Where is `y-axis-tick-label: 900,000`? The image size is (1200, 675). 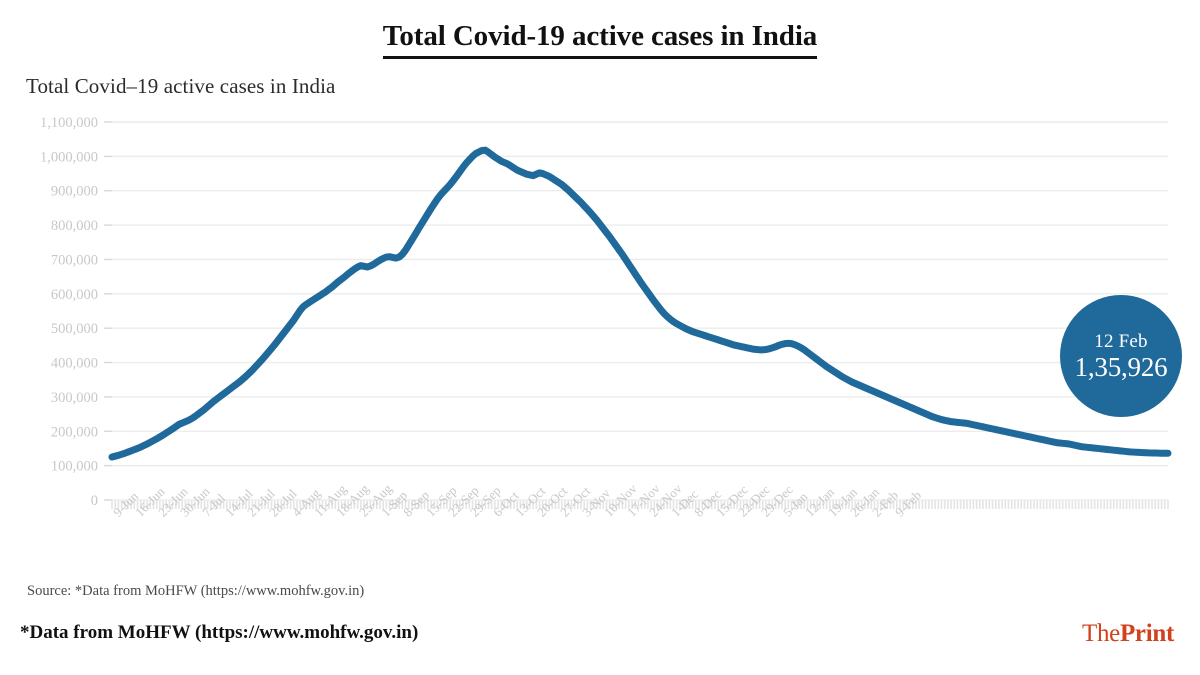
y-axis-tick-label: 900,000 is located at coordinates (74, 192).